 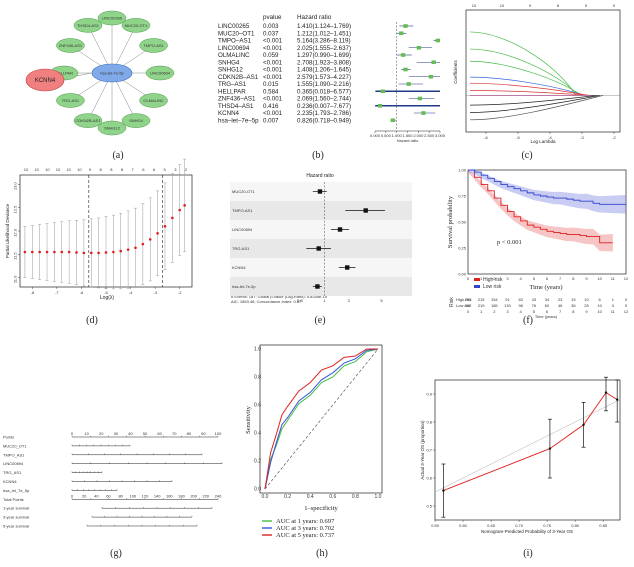 I want to click on hr-tick-label: 0.500, so click(x=386, y=135).